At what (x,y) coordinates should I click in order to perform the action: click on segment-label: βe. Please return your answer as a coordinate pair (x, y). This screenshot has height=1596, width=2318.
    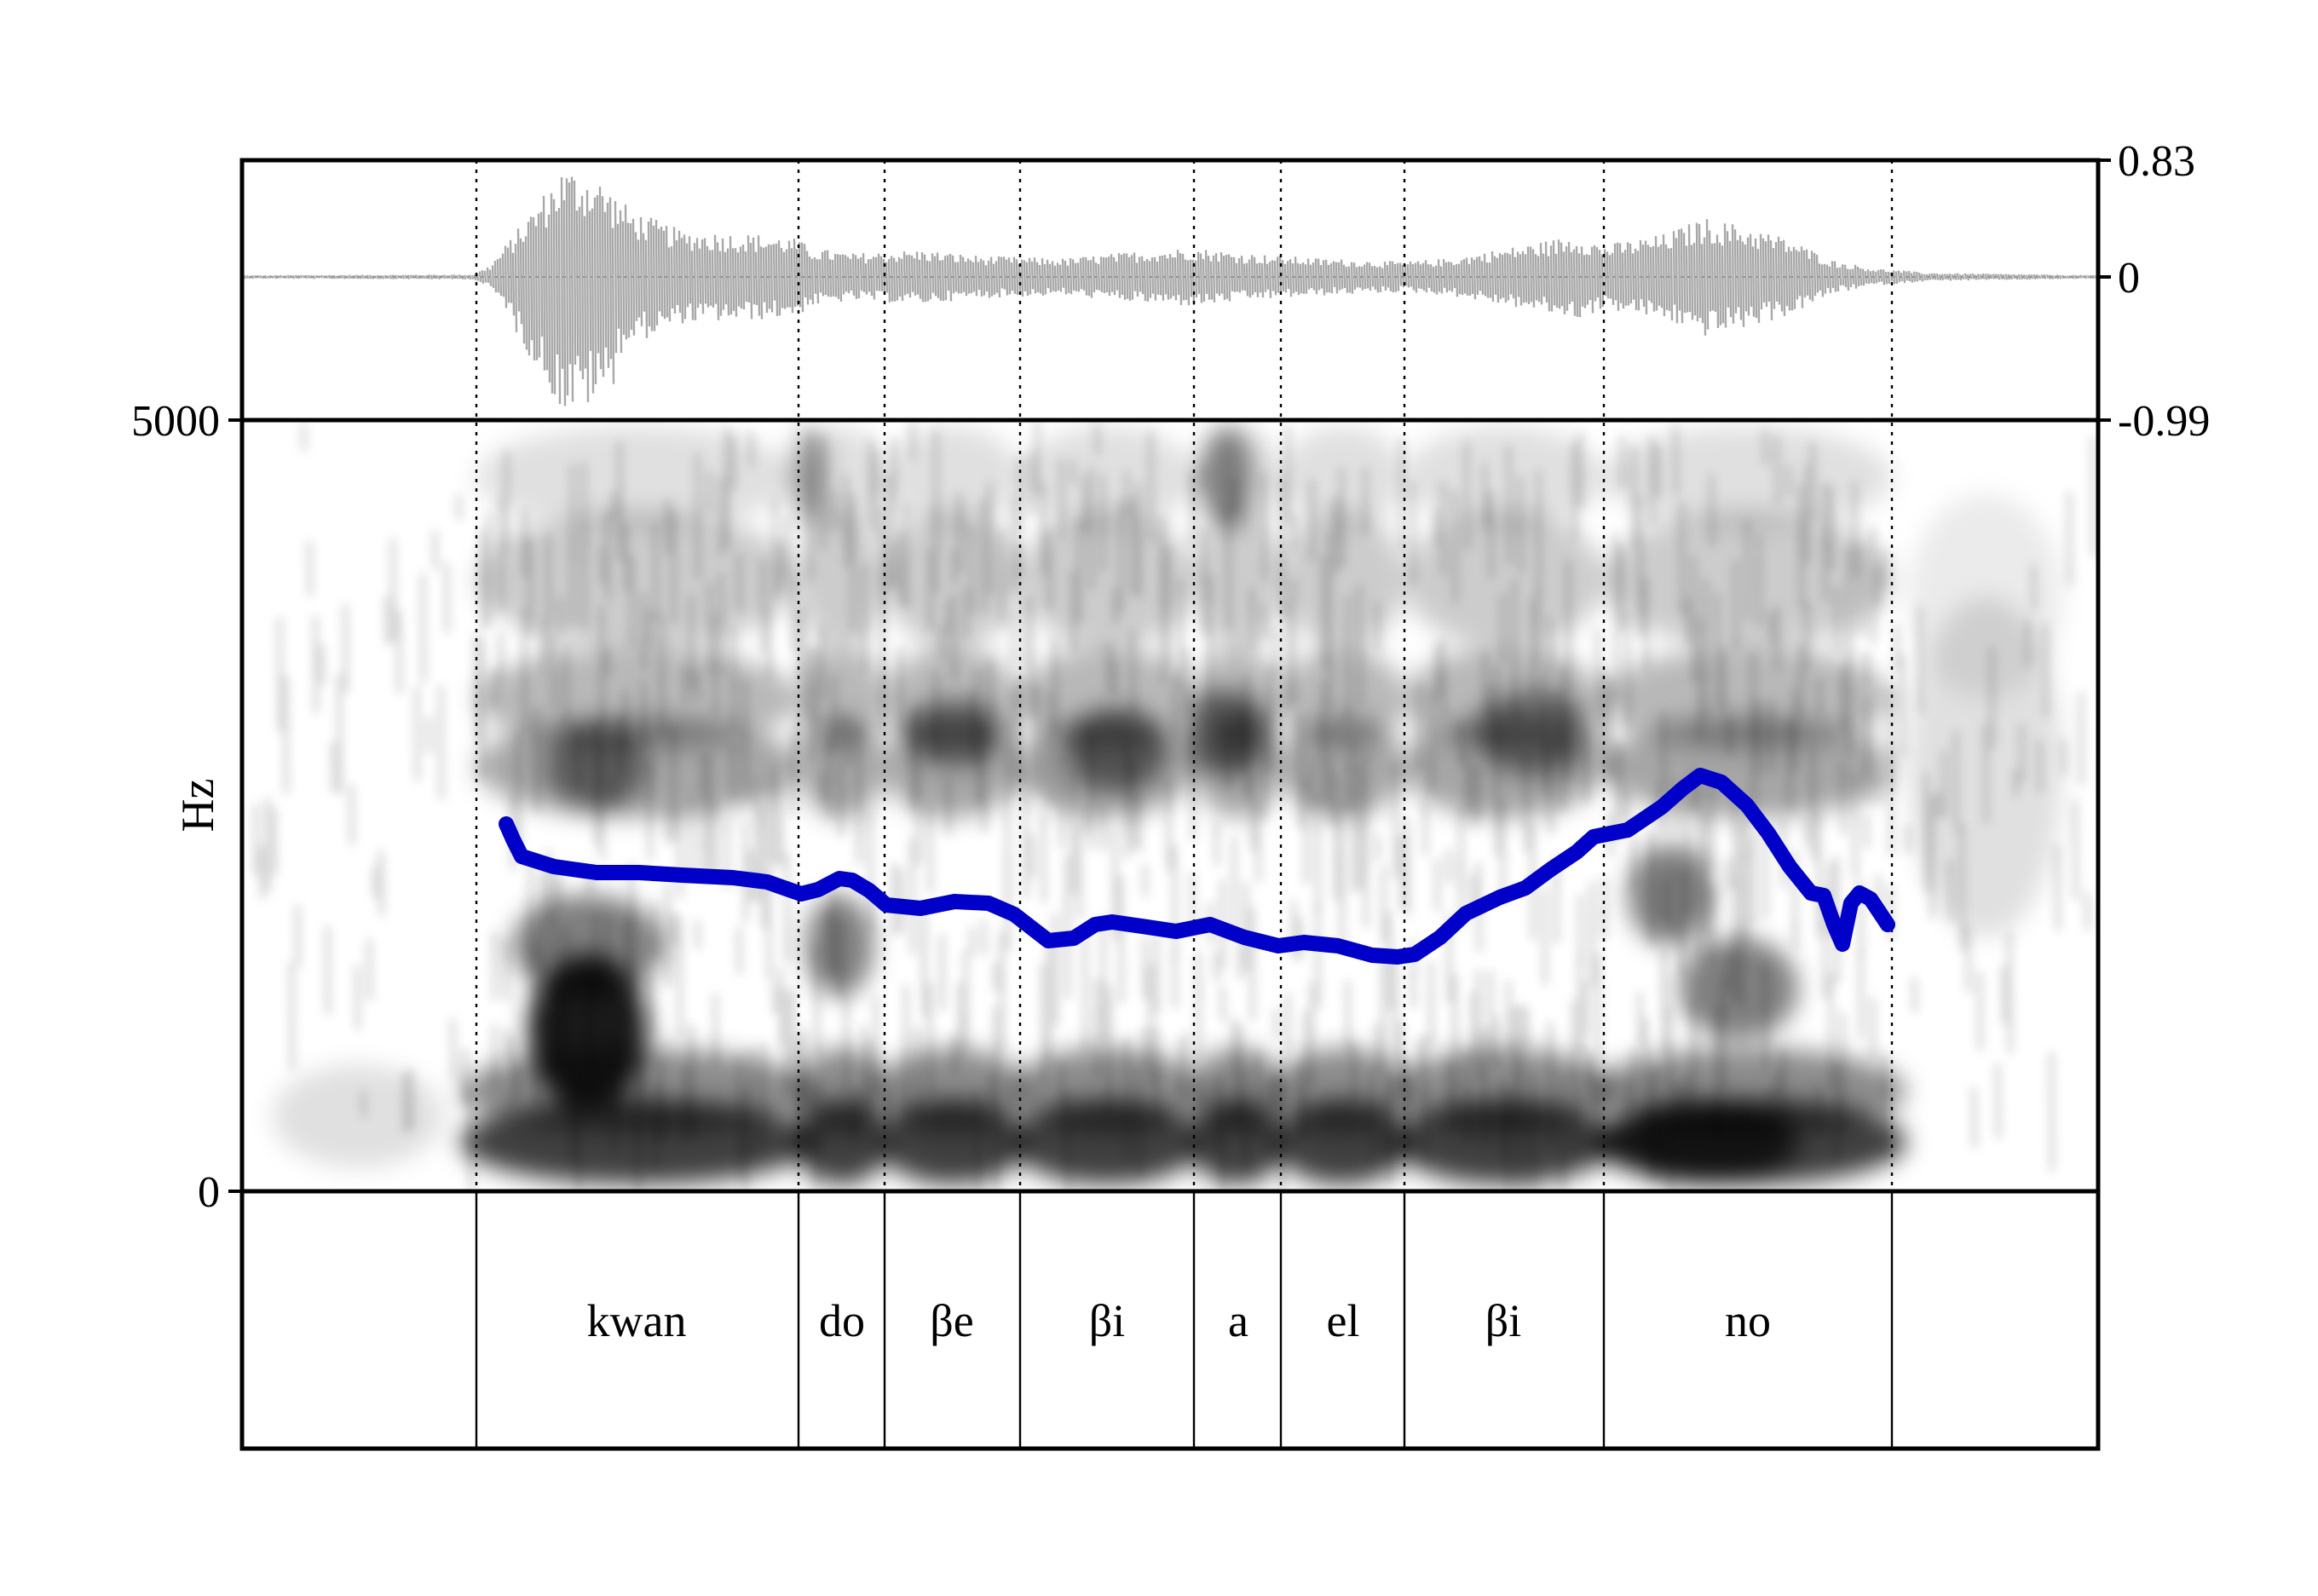
    Looking at the image, I should click on (951, 1320).